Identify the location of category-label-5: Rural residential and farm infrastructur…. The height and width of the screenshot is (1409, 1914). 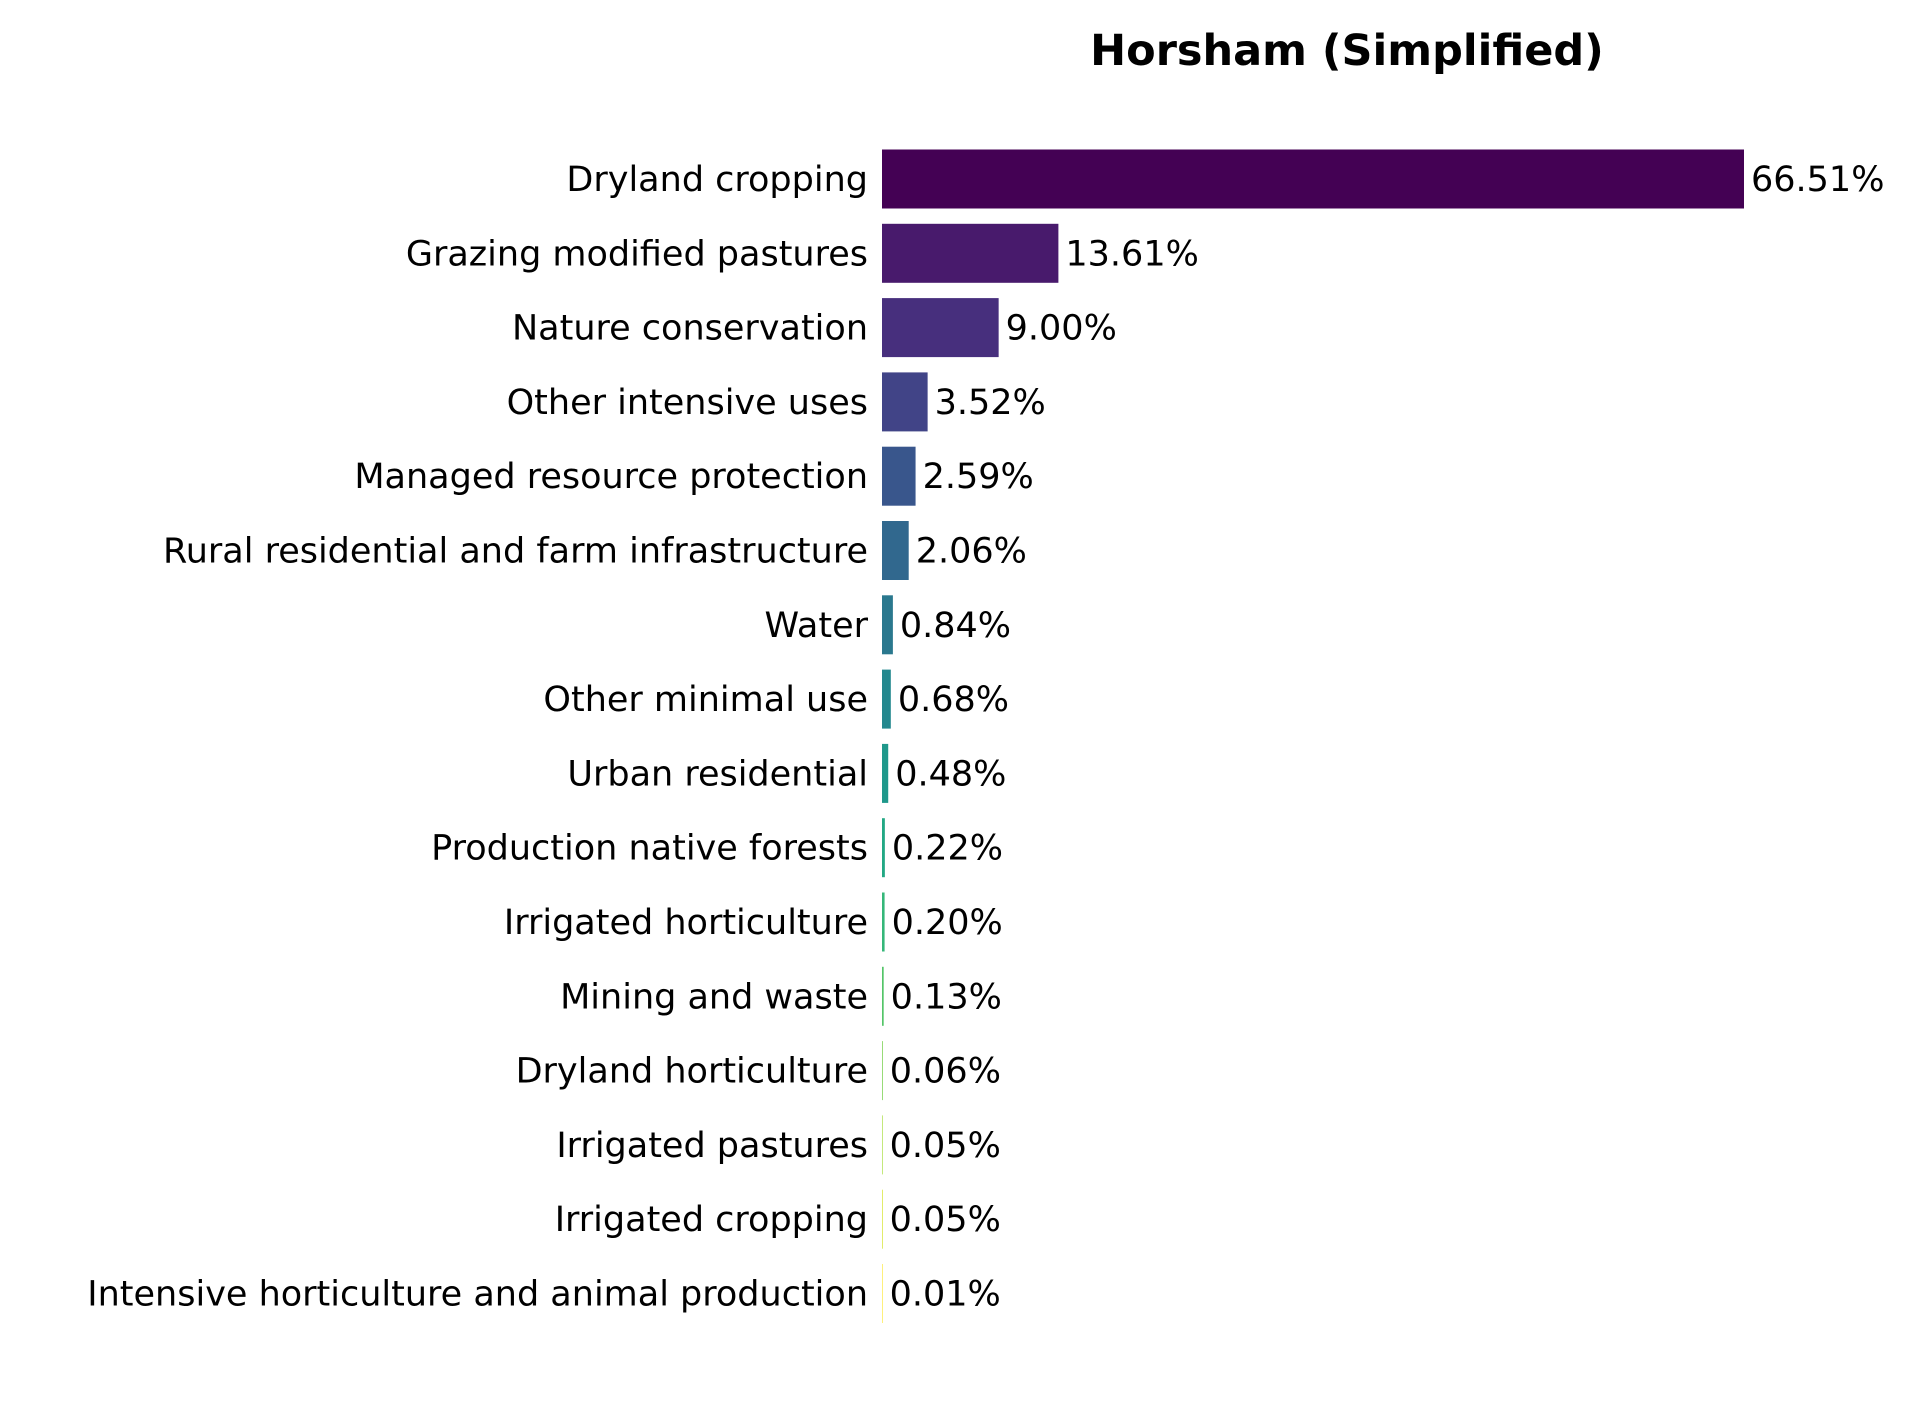
(515, 552).